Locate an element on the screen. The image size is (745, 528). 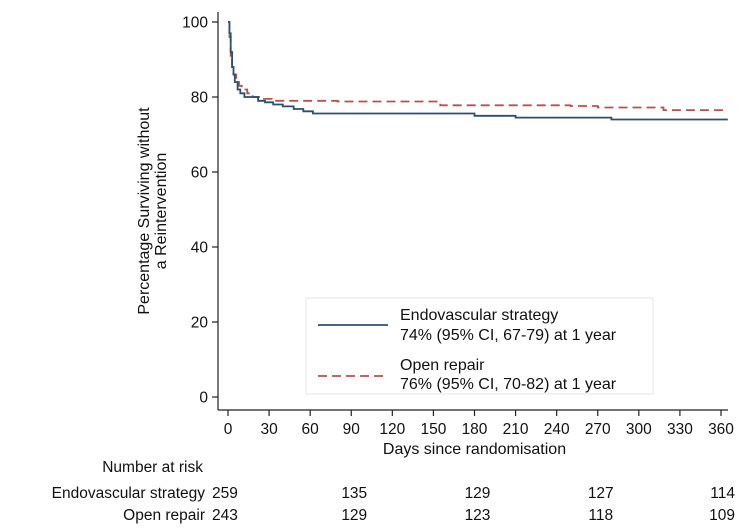
legend-box is located at coordinates (479, 346).